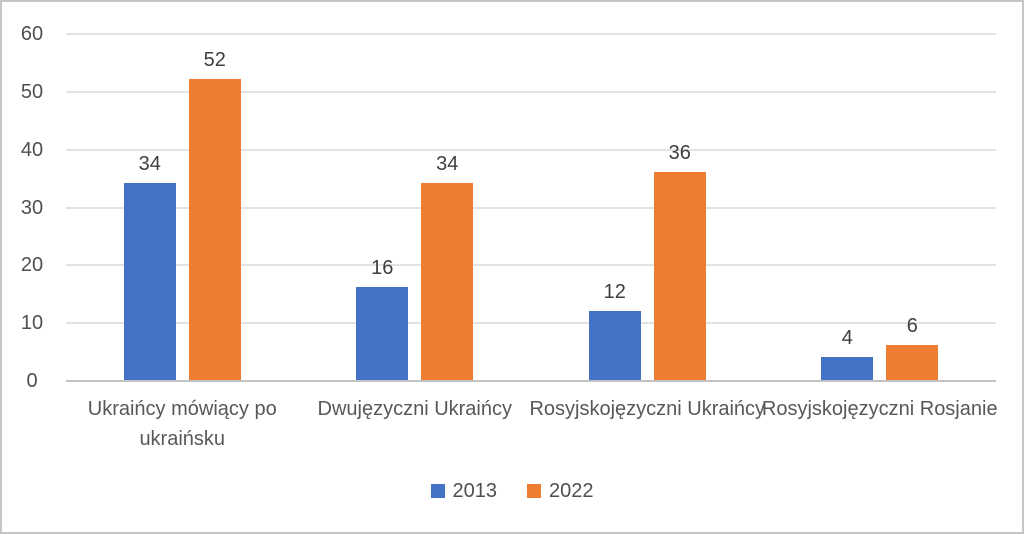 This screenshot has width=1024, height=534. Describe the element at coordinates (679, 152) in the screenshot. I see `bar-value-label: 36` at that location.